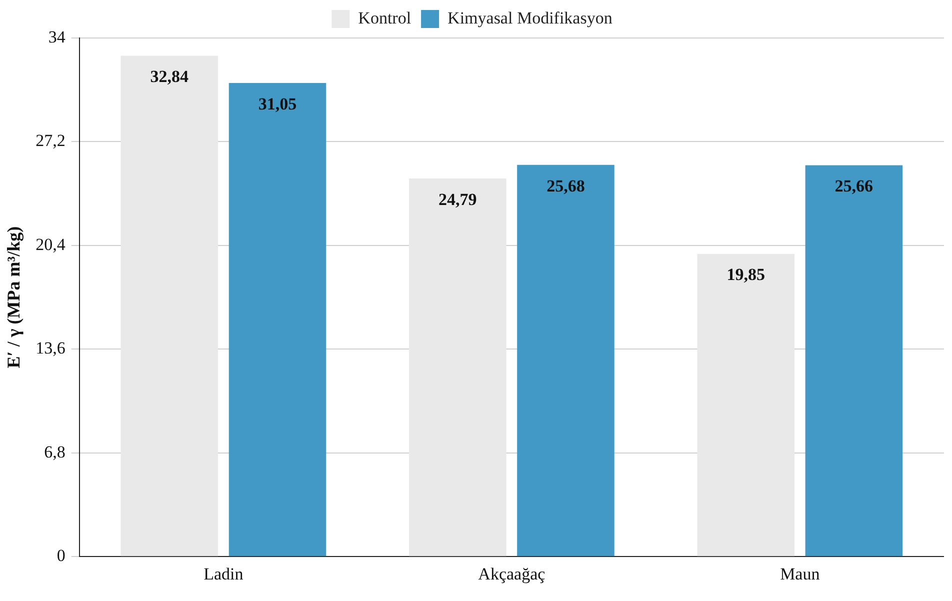  What do you see at coordinates (61, 556) in the screenshot?
I see `y-tick-label: 0` at bounding box center [61, 556].